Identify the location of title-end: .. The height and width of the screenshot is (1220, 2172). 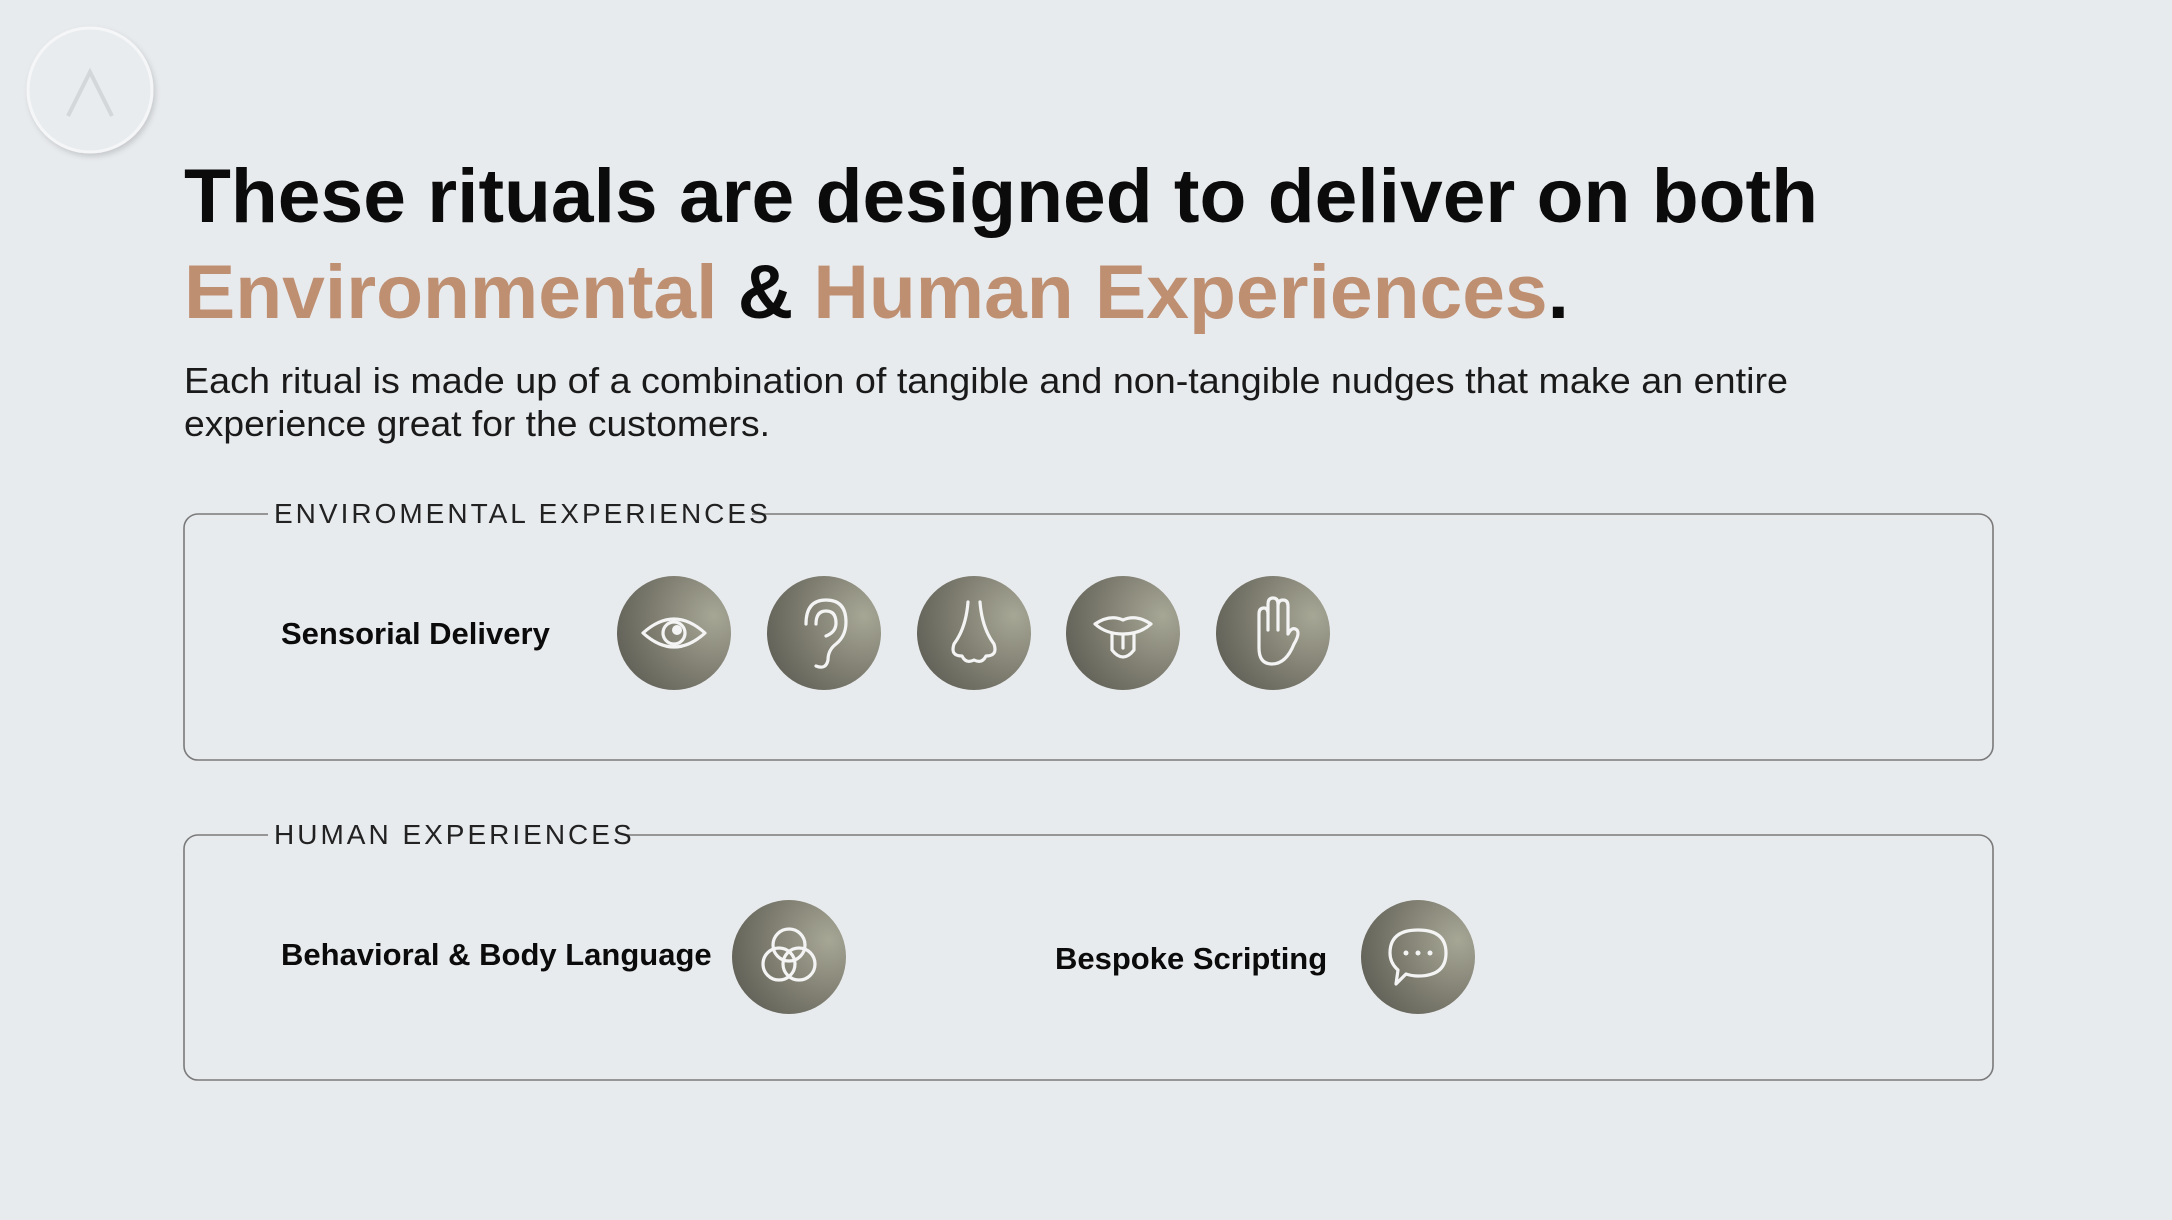
(1558, 292).